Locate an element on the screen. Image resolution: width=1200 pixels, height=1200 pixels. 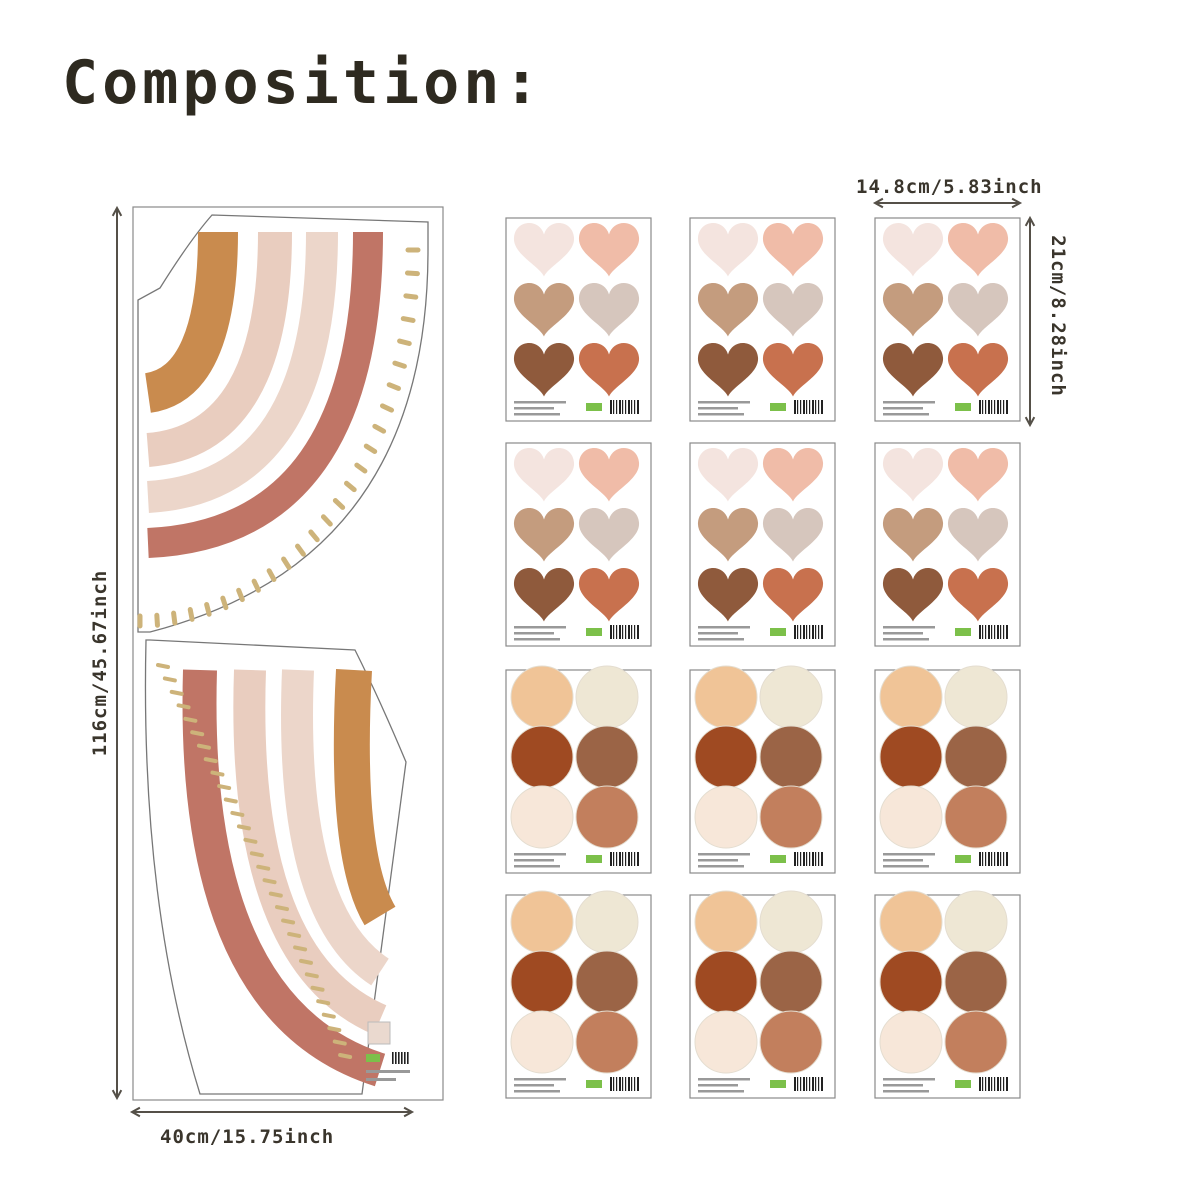
sheet-width-label: 14.8cm/5.83inch is located at coordinates (949, 187).